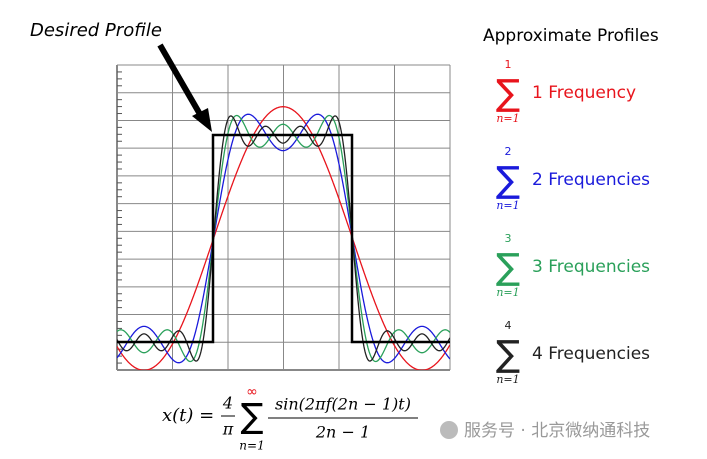  Describe the element at coordinates (252, 392) in the screenshot. I see `formula-upper: ∞` at that location.